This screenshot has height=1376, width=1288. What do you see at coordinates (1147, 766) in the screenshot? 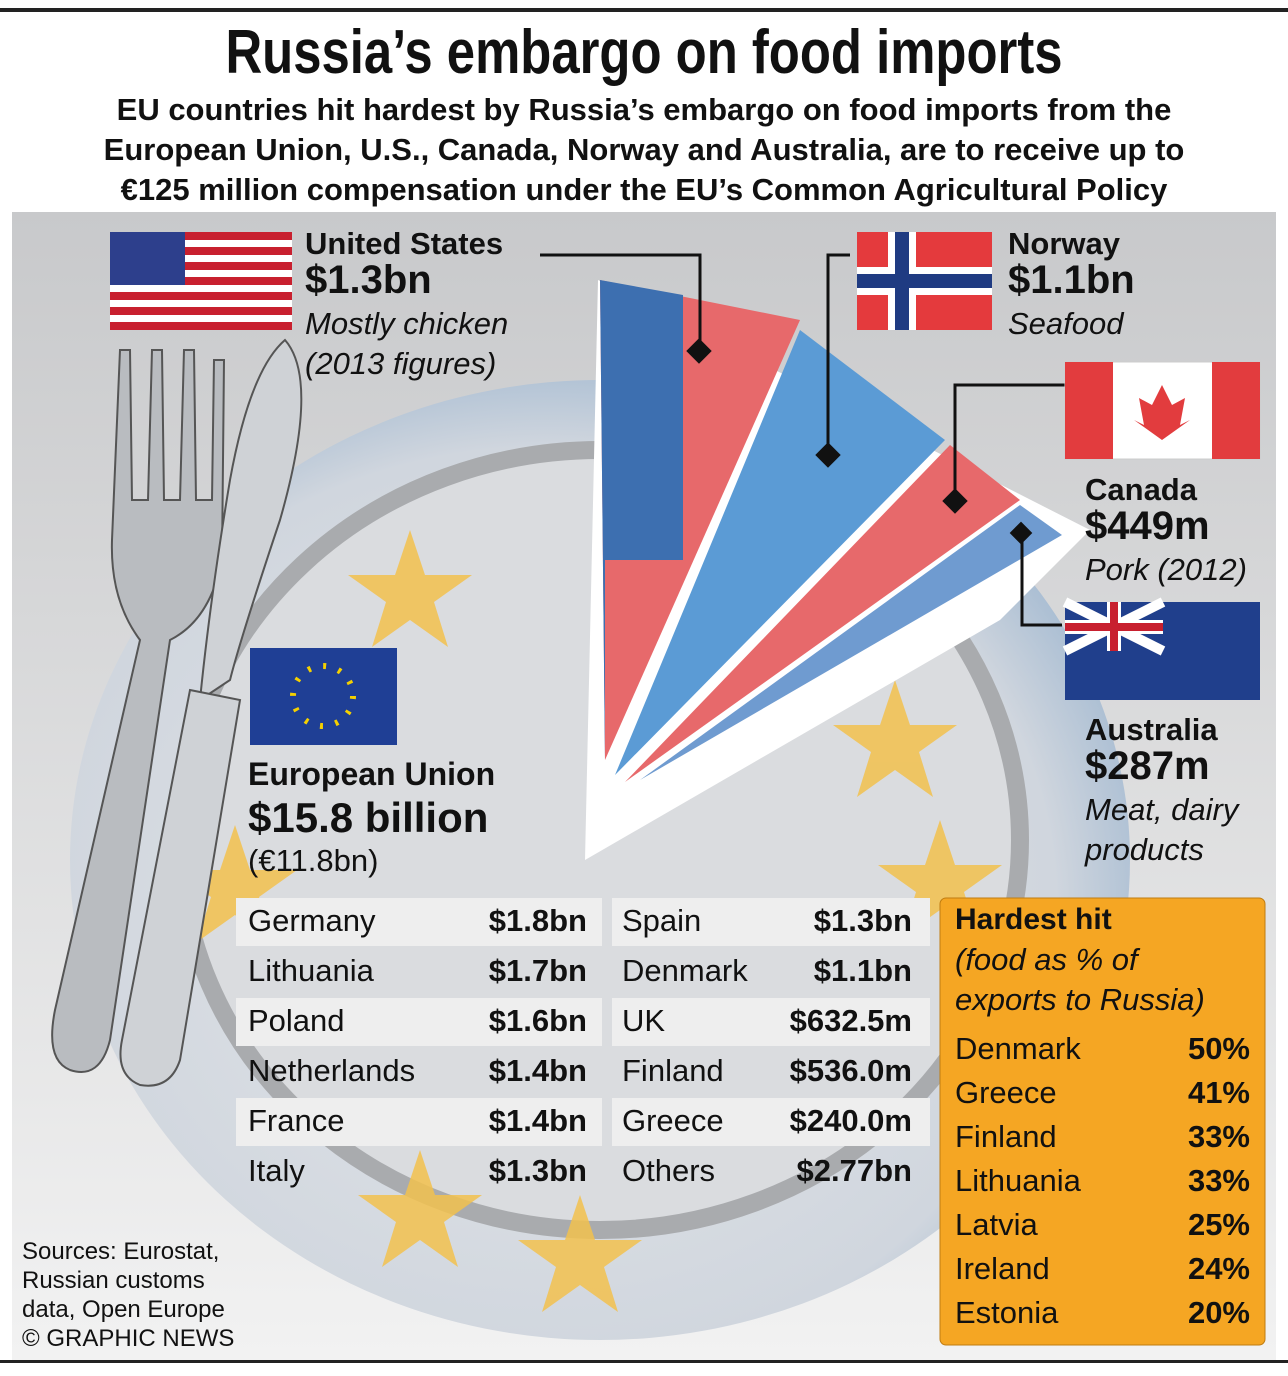
I see `country-value: $287m` at bounding box center [1147, 766].